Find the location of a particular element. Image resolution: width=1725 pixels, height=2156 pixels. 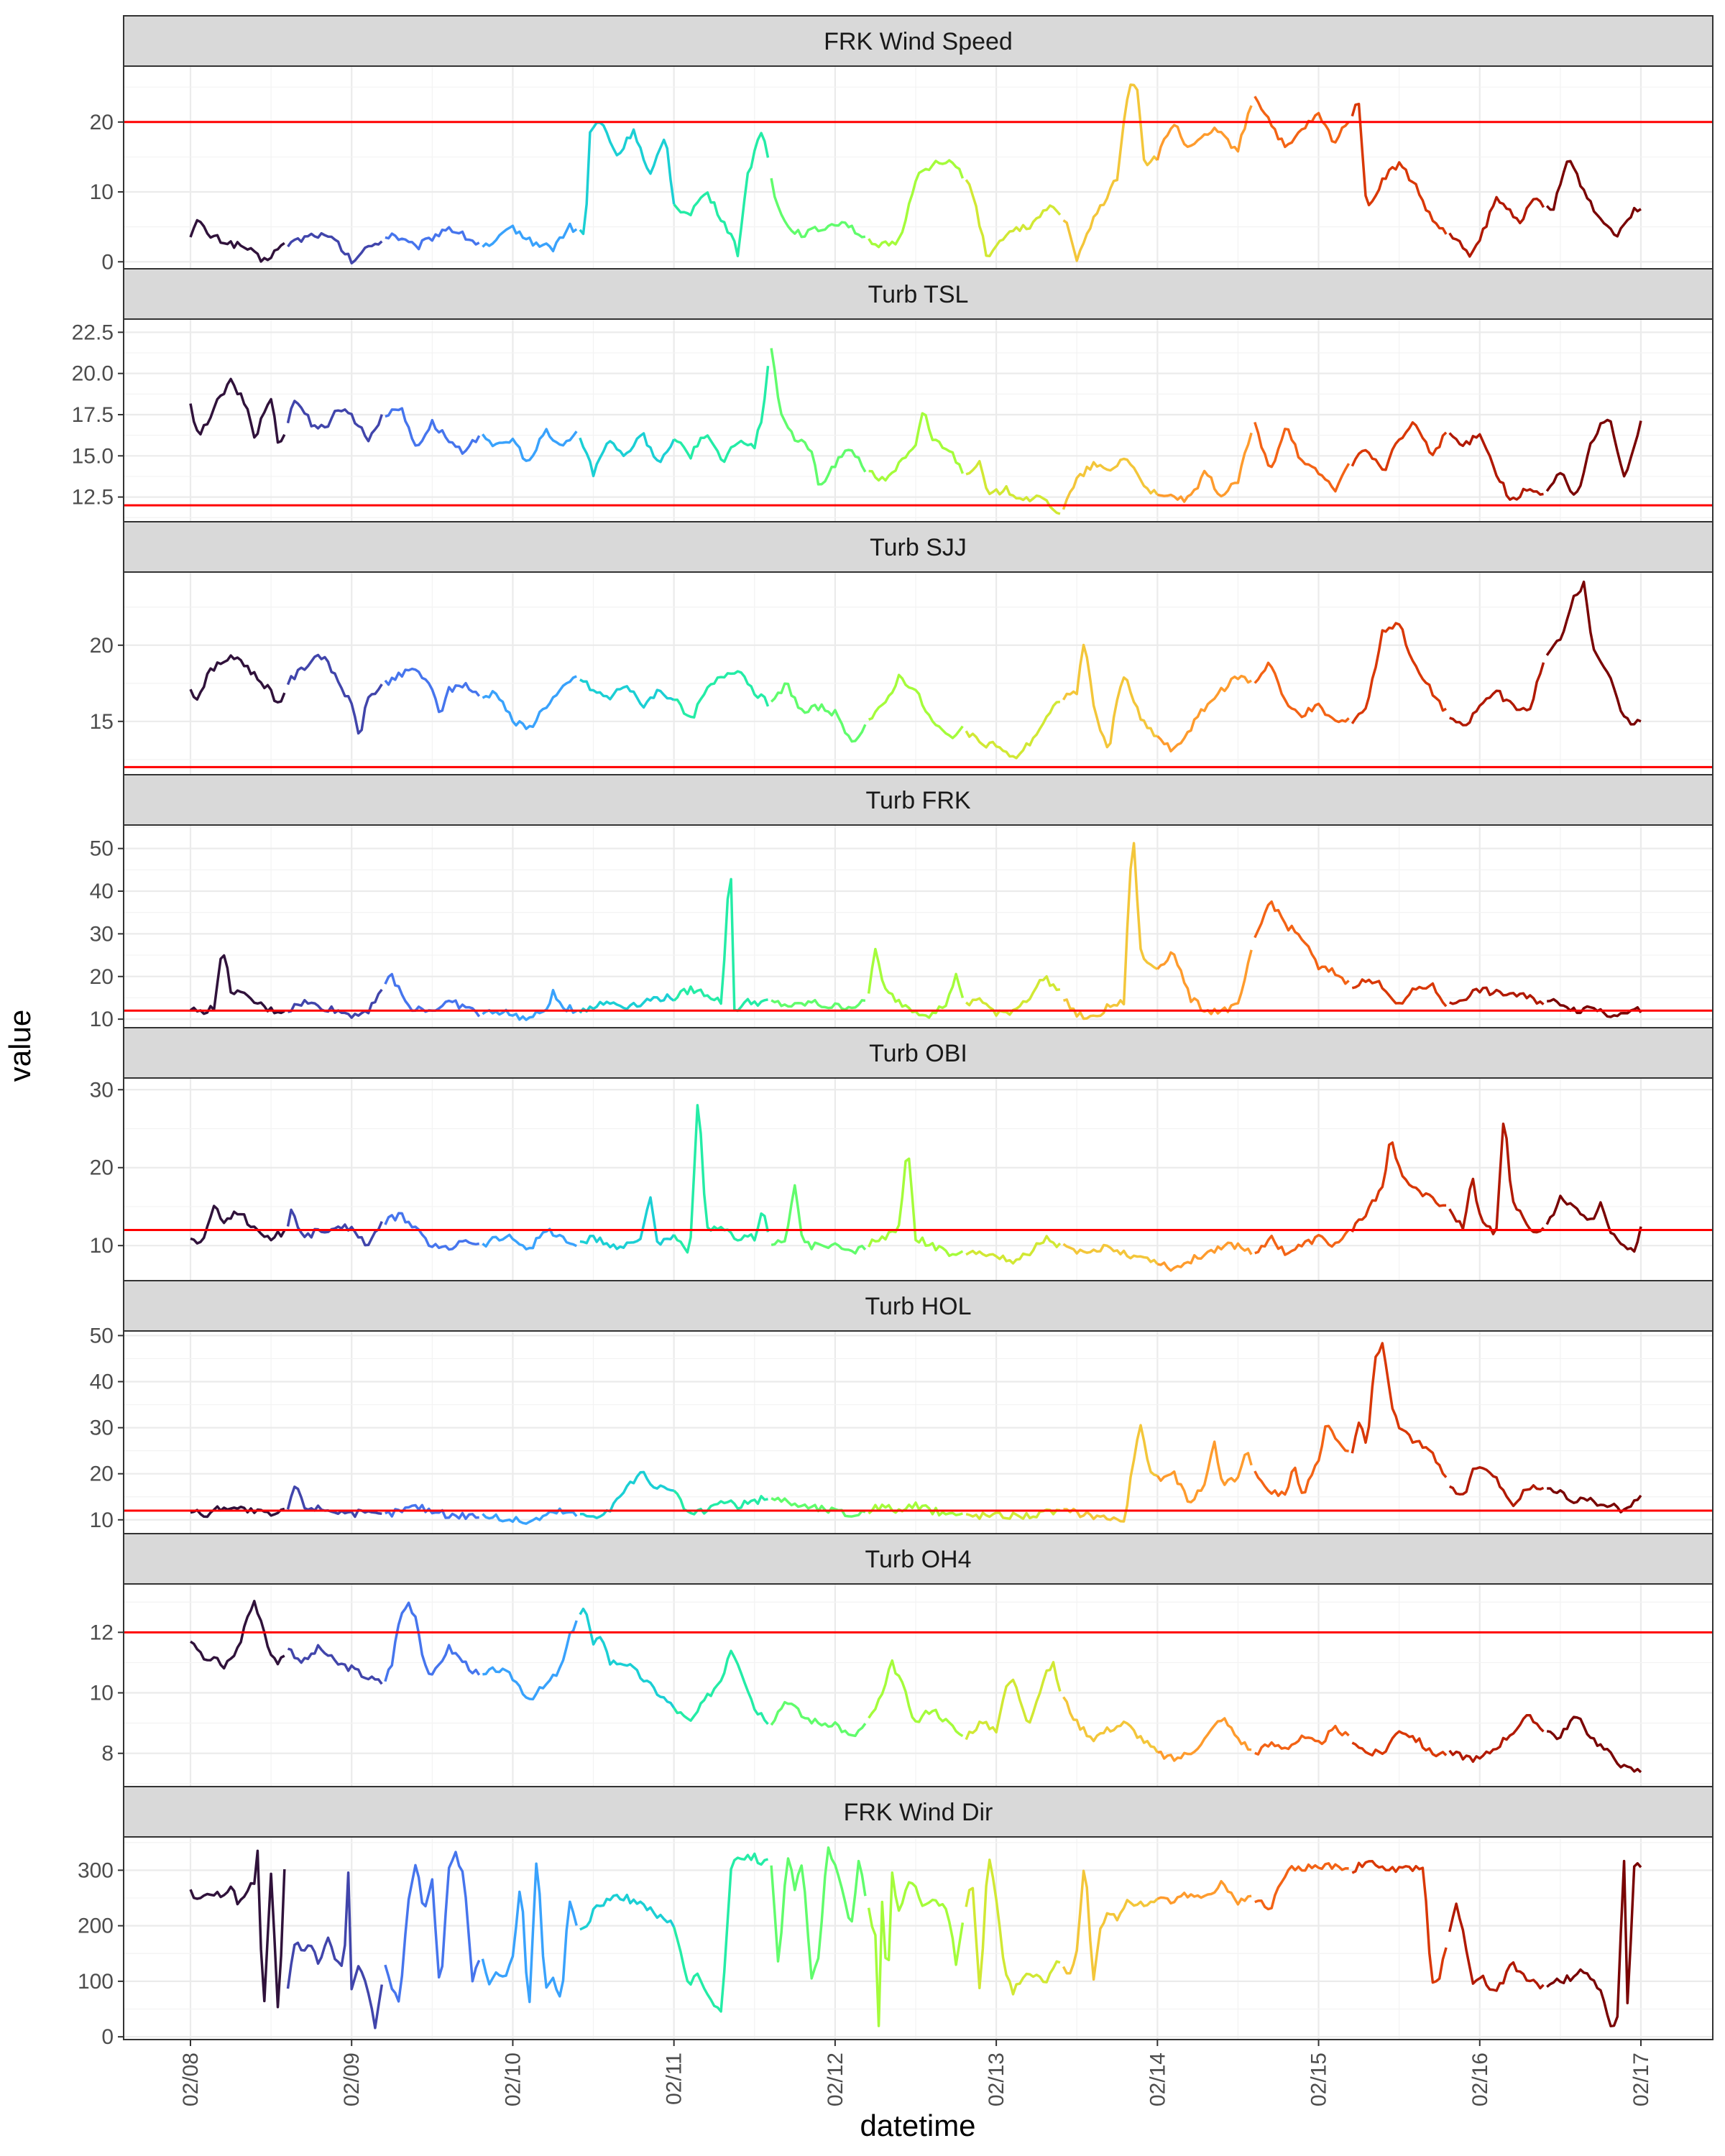

x-tick-label: 02/14 is located at coordinates (1157, 2079).